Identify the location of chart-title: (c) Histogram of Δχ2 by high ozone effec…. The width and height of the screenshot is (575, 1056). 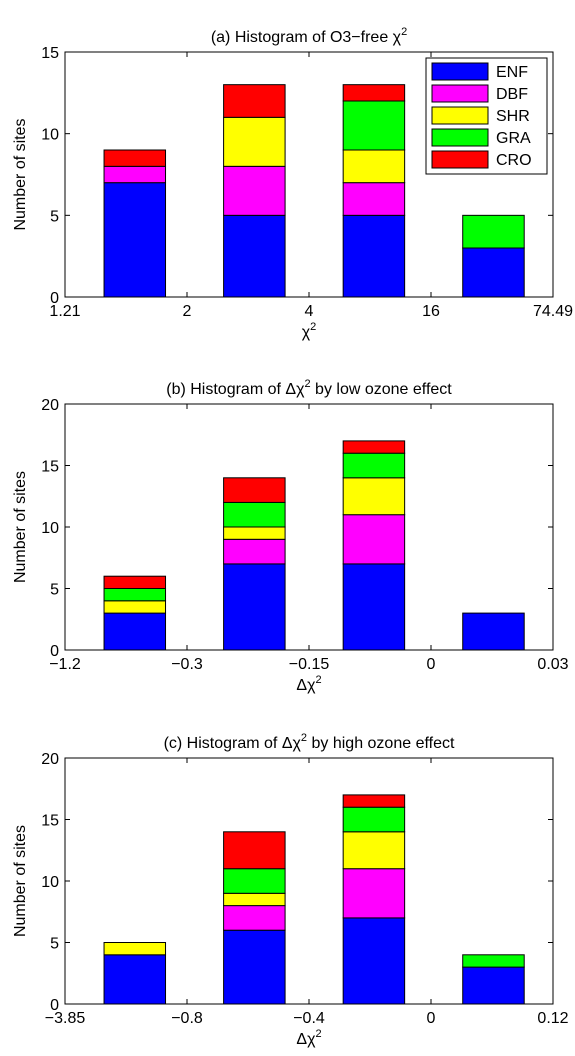
(309, 742).